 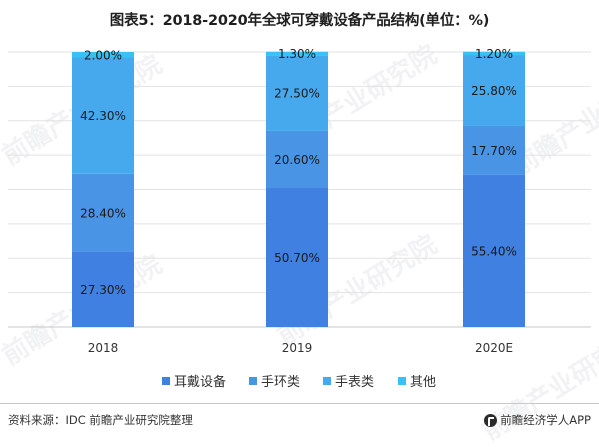 What do you see at coordinates (545, 420) in the screenshot?
I see `brand-text: 前瞻经济学人APP` at bounding box center [545, 420].